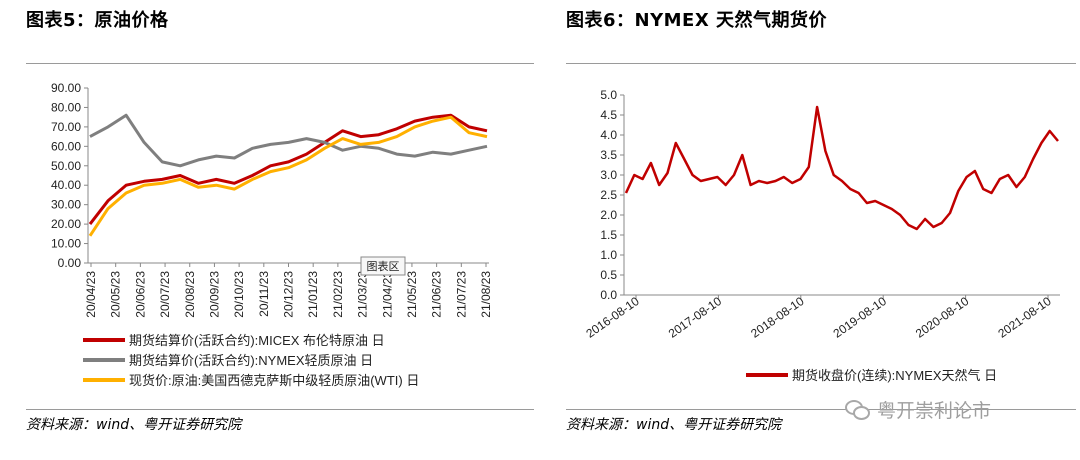 This screenshot has width=1080, height=460. Describe the element at coordinates (97, 20) in the screenshot. I see `left-panel-title: 图表5：原油价格` at that location.